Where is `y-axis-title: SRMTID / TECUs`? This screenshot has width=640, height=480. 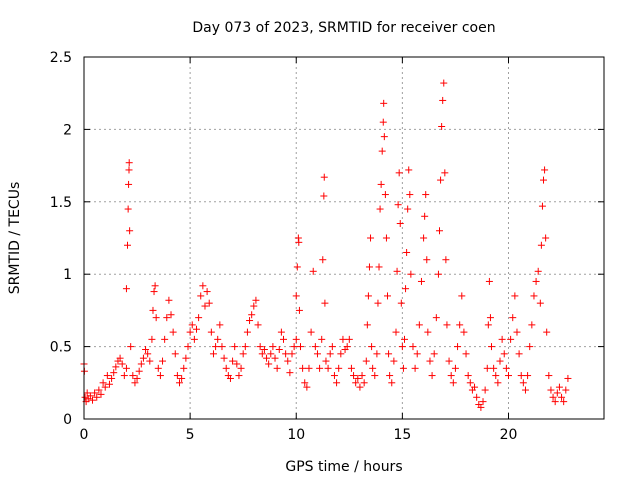
y-axis-title: SRMTID / TECUs is located at coordinates (15, 238).